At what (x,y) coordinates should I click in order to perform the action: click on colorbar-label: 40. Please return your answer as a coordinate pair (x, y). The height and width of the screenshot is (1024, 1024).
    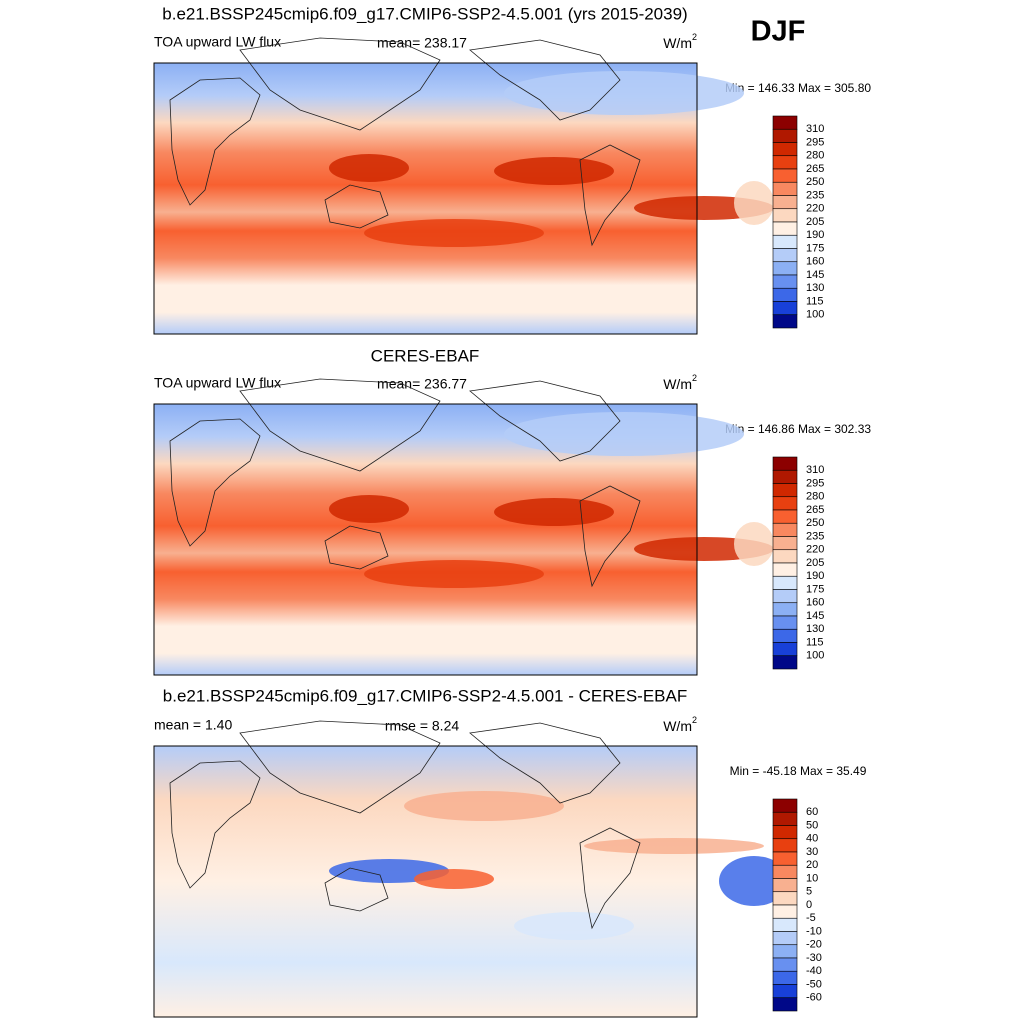
    Looking at the image, I should click on (812, 839).